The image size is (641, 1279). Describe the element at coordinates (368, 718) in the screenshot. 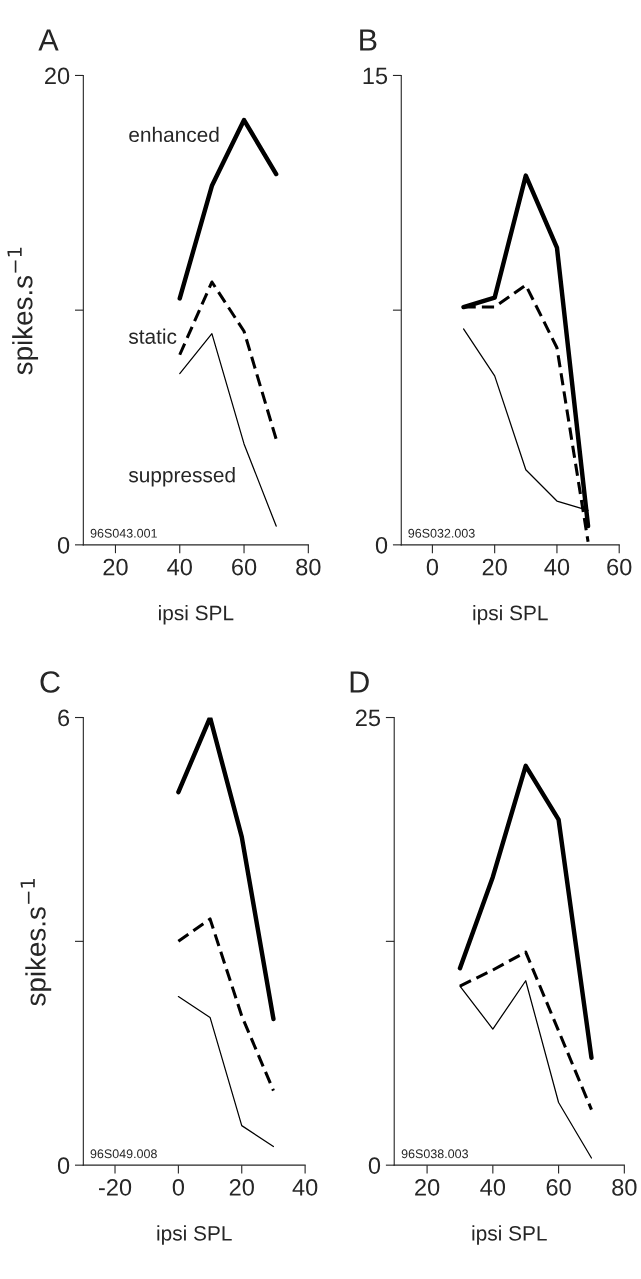

I see `y-tick-label: 25` at that location.